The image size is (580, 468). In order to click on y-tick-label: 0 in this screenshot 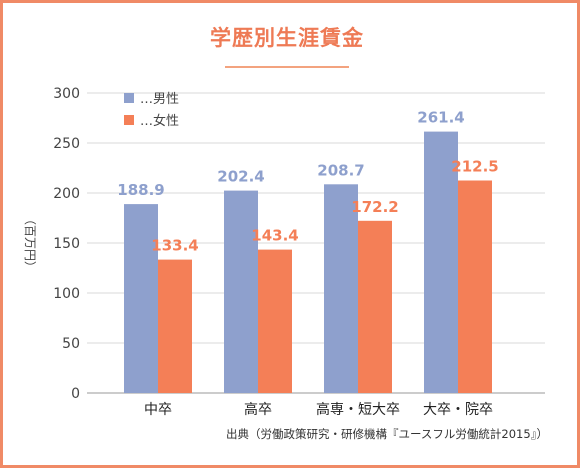, I will do `click(75, 394)`.